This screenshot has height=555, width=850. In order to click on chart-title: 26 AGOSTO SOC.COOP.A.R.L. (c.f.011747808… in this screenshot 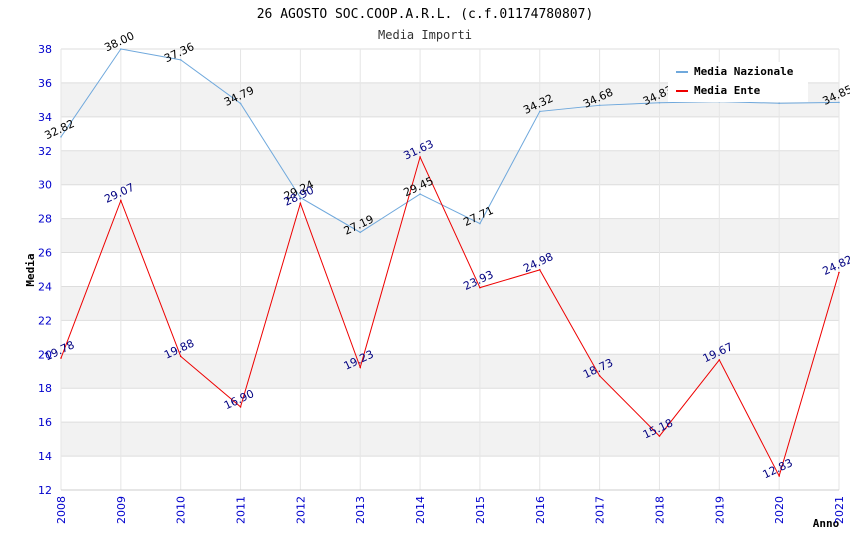, I will do `click(425, 14)`.